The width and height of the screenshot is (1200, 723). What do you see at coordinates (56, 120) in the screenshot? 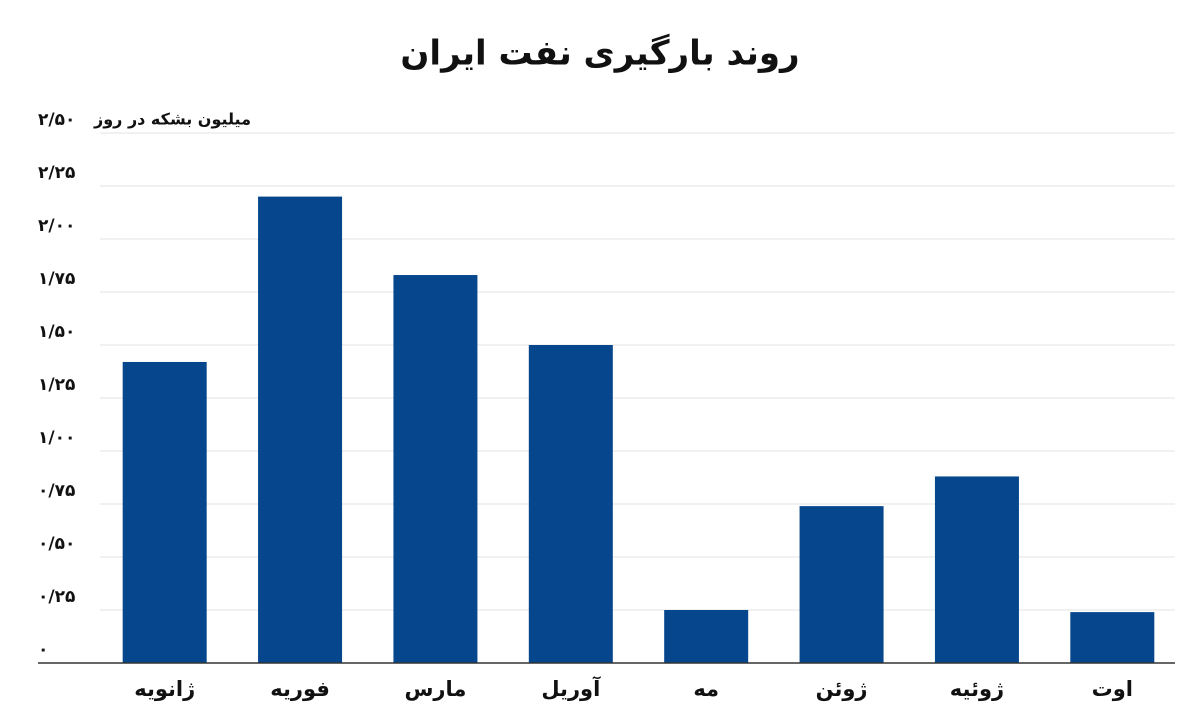
I see `y-tick-label: ۲/۵۰` at bounding box center [56, 120].